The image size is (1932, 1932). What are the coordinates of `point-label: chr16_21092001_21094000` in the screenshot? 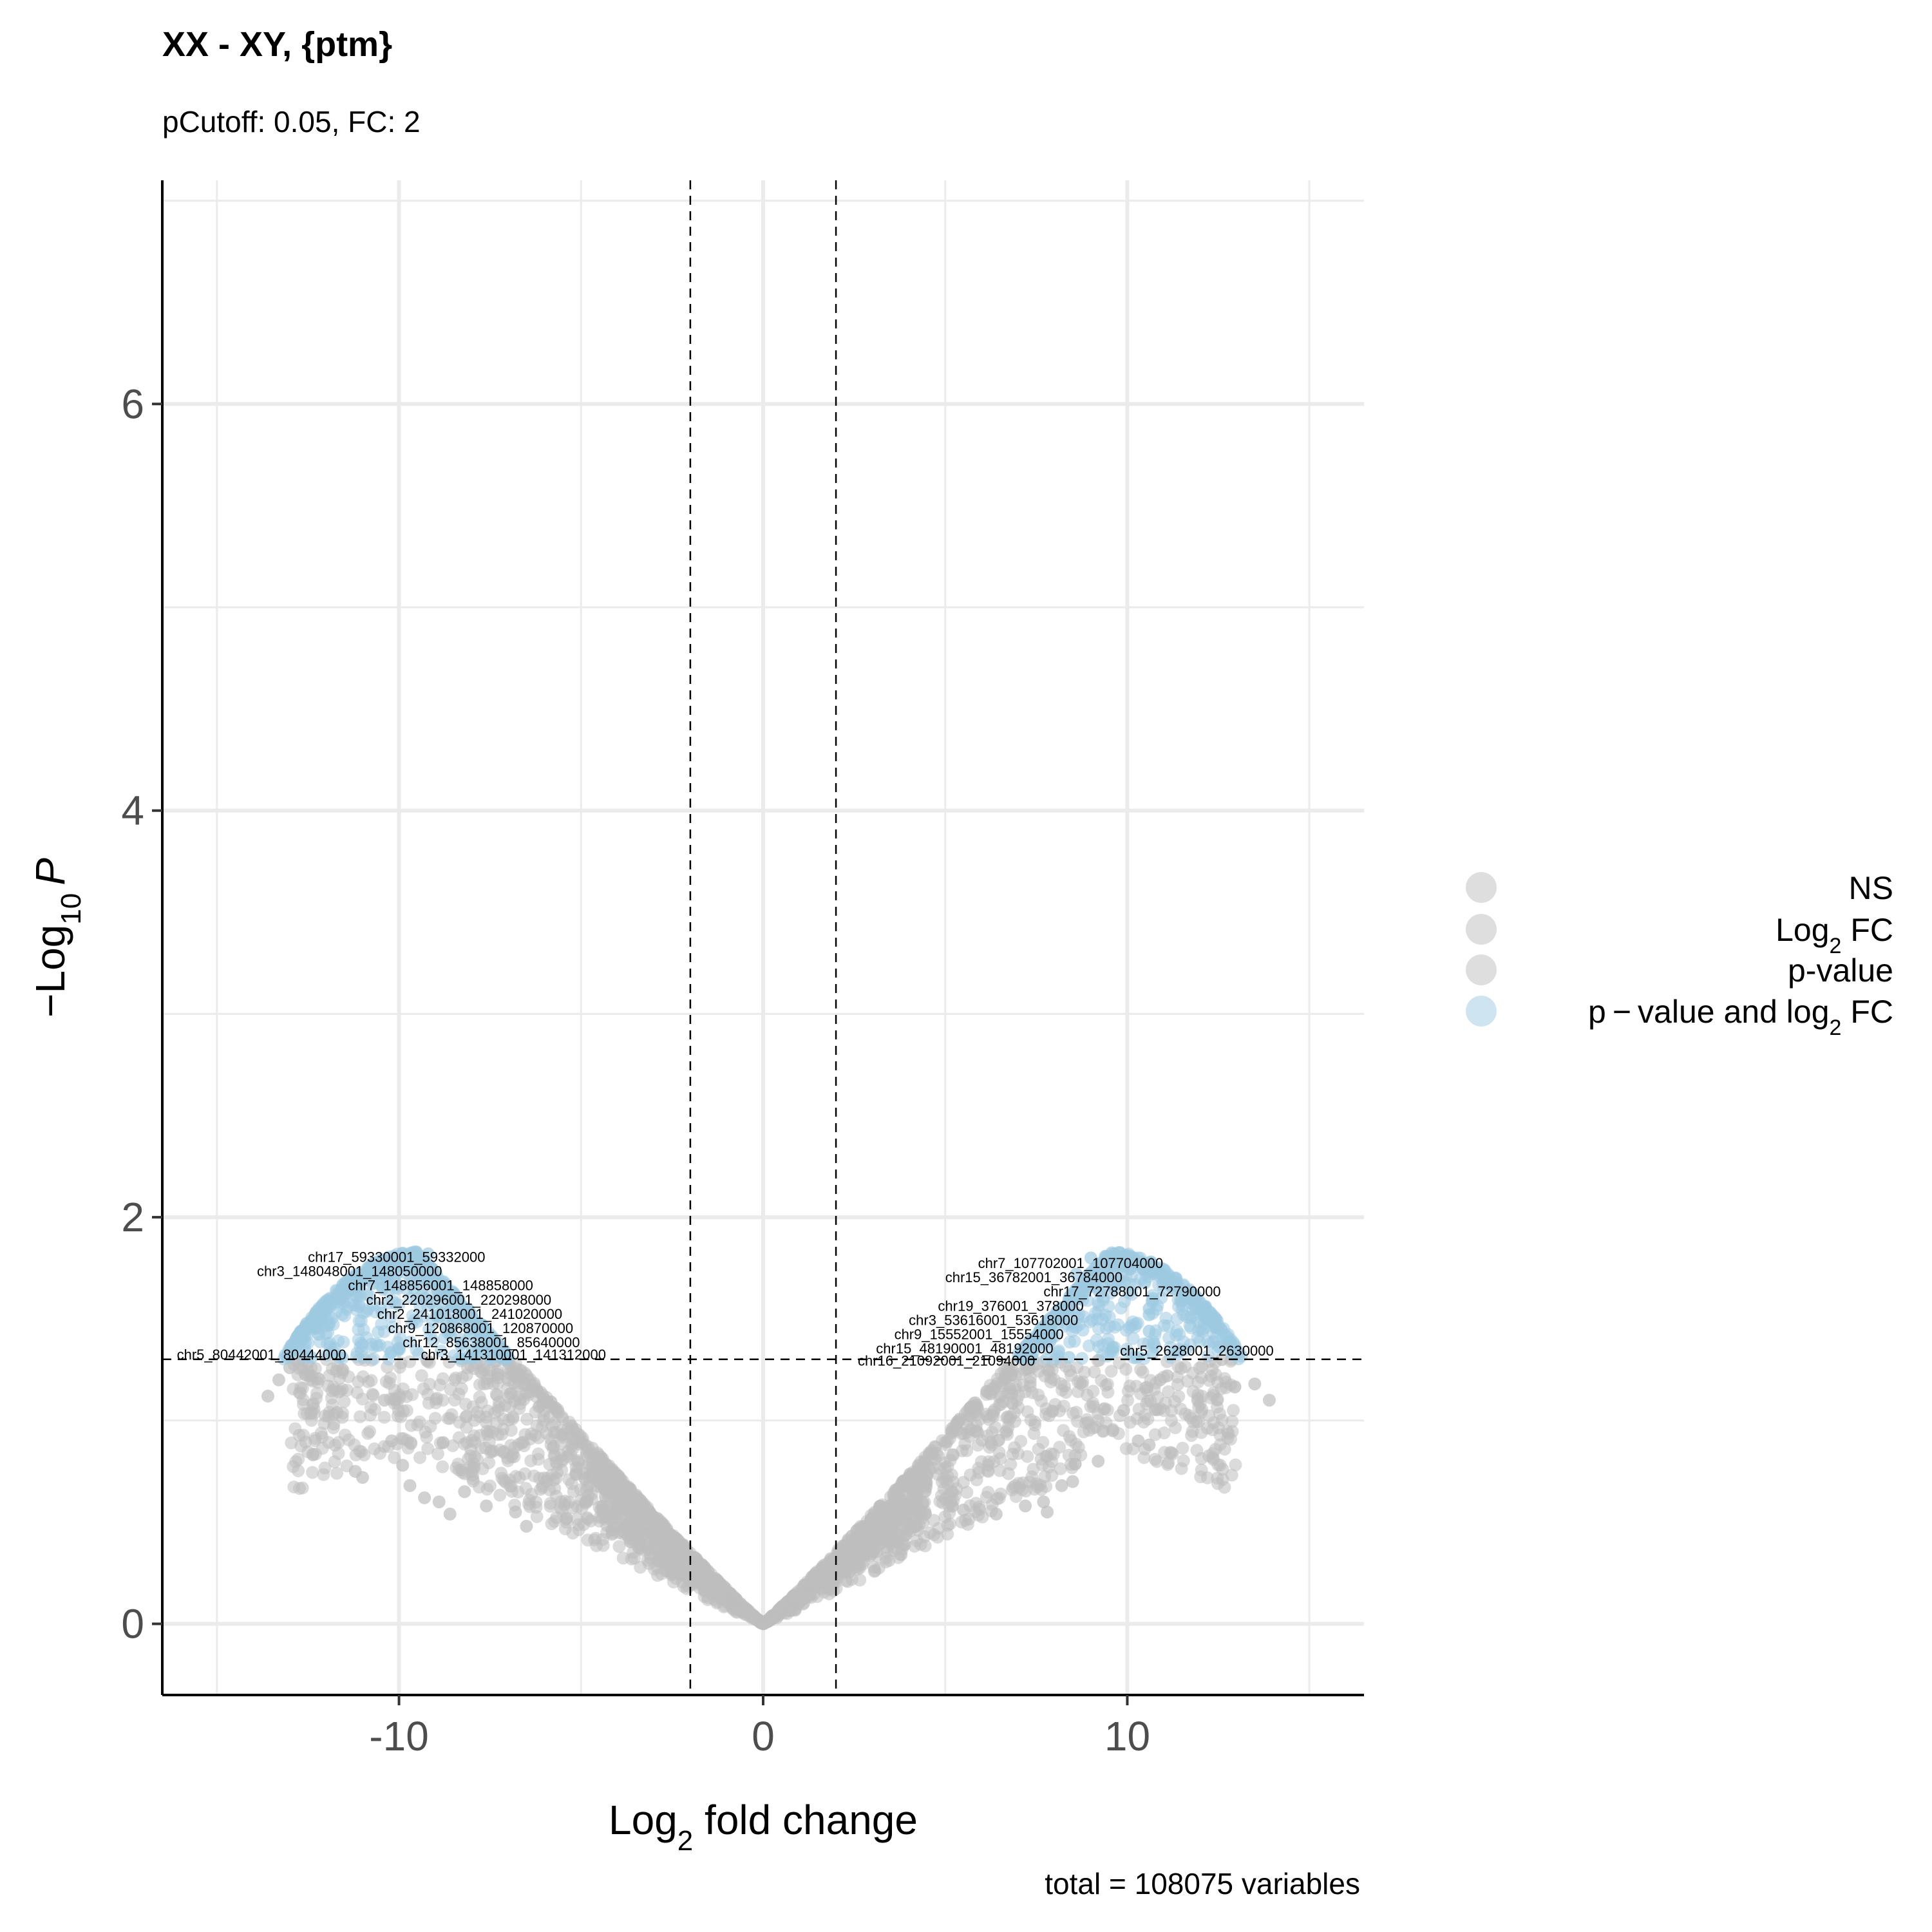 It's located at (946, 1361).